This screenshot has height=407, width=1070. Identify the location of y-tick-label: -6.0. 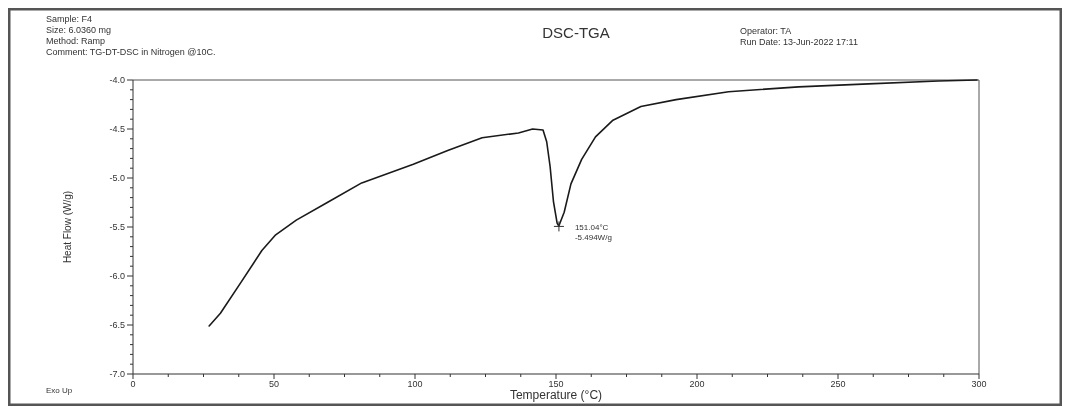
(117, 276).